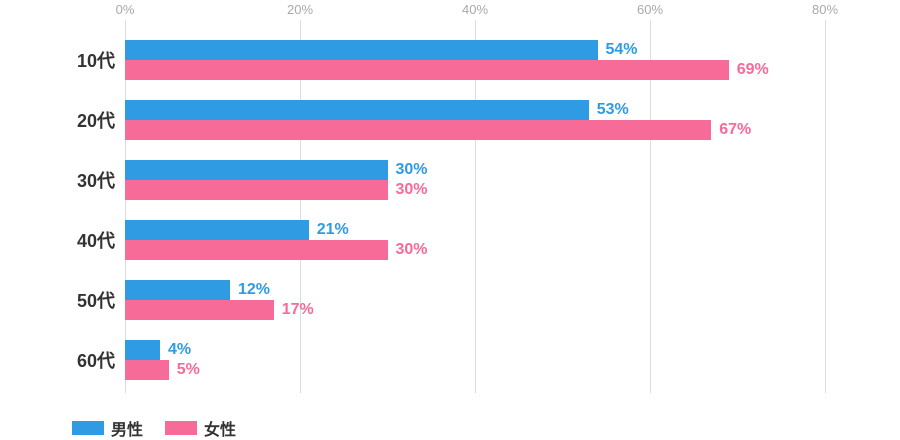  I want to click on legend-item-女性: 女性, so click(200, 428).